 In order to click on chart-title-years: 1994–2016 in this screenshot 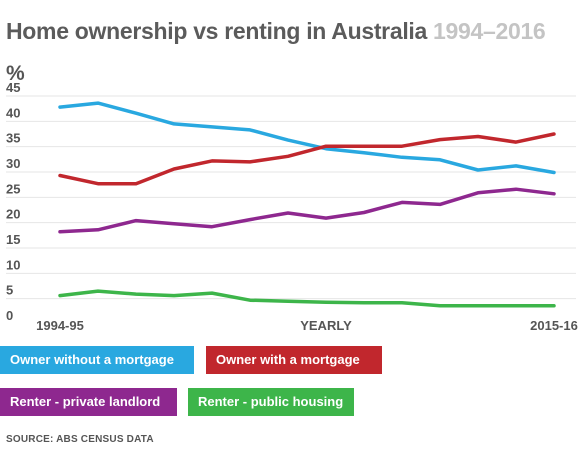, I will do `click(489, 31)`.